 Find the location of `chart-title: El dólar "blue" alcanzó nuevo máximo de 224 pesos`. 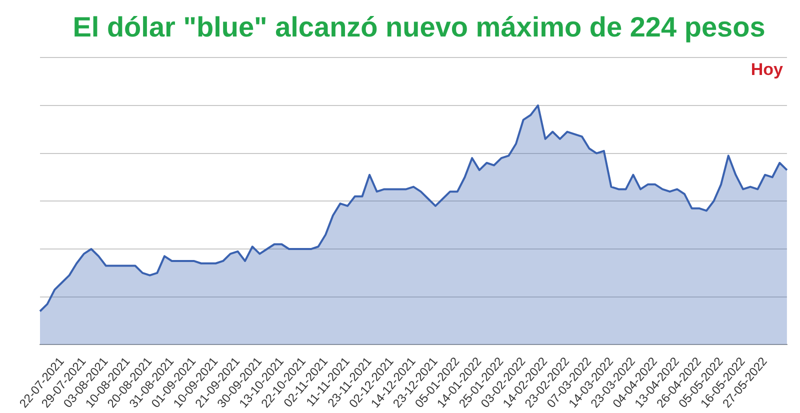

chart-title: El dólar "blue" alcanzó nuevo máximo de 224 pesos is located at coordinates (419, 27).